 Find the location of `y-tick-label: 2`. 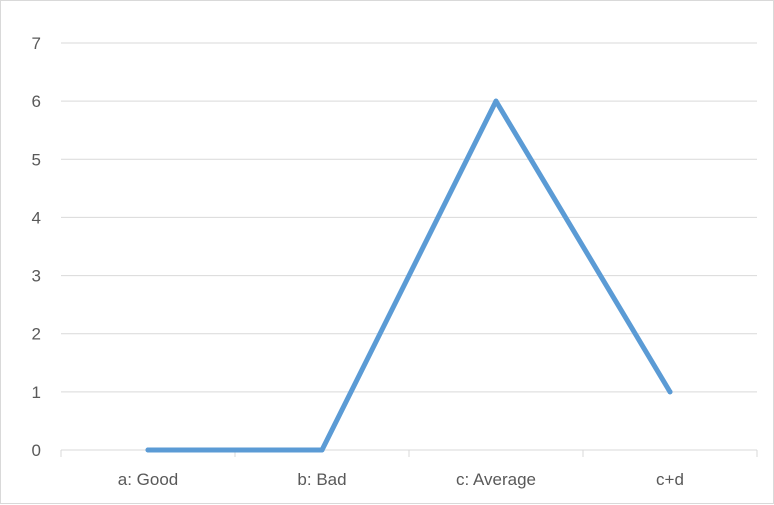

y-tick-label: 2 is located at coordinates (36, 334).